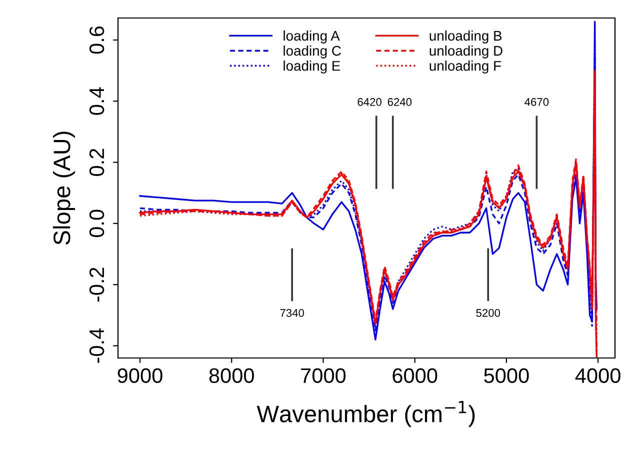 This screenshot has height=466, width=626. Describe the element at coordinates (597, 376) in the screenshot. I see `x-tick-label: 4000` at that location.